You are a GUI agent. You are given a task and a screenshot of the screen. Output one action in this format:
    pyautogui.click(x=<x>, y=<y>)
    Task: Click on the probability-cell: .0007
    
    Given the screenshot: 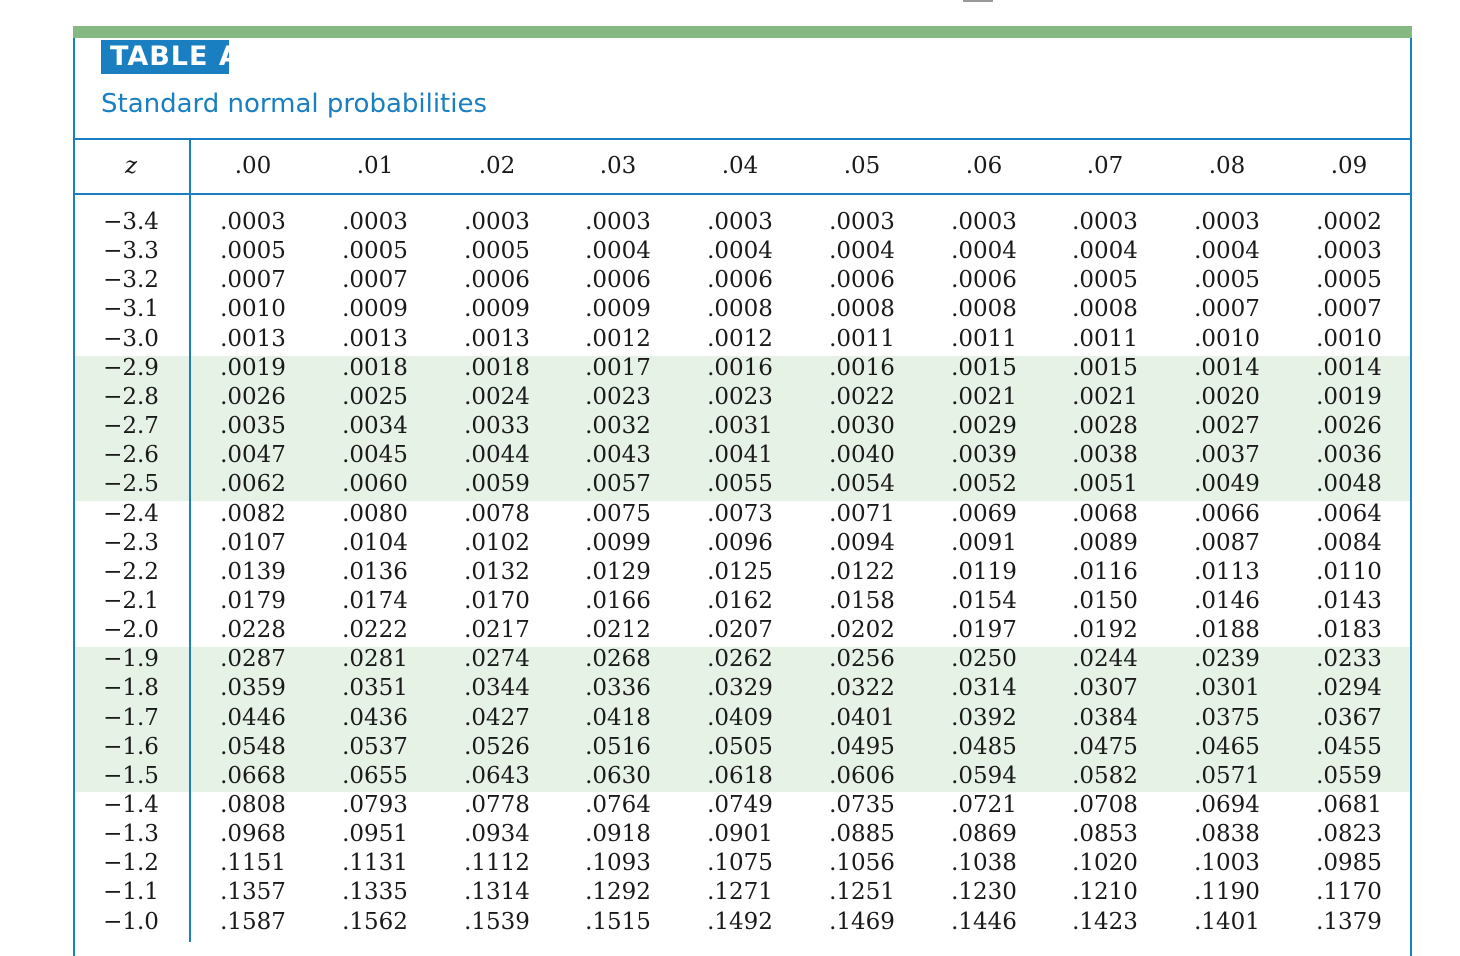 What is the action you would take?
    pyautogui.click(x=375, y=280)
    